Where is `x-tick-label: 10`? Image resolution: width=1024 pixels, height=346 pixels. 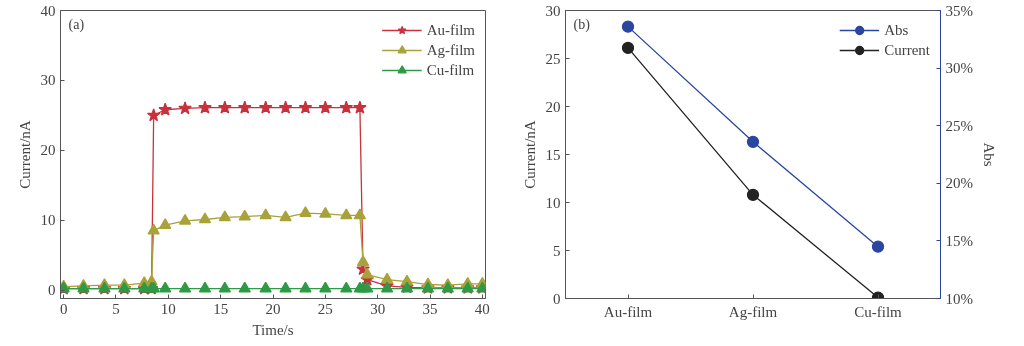
x-tick-label: 10 is located at coordinates (168, 308).